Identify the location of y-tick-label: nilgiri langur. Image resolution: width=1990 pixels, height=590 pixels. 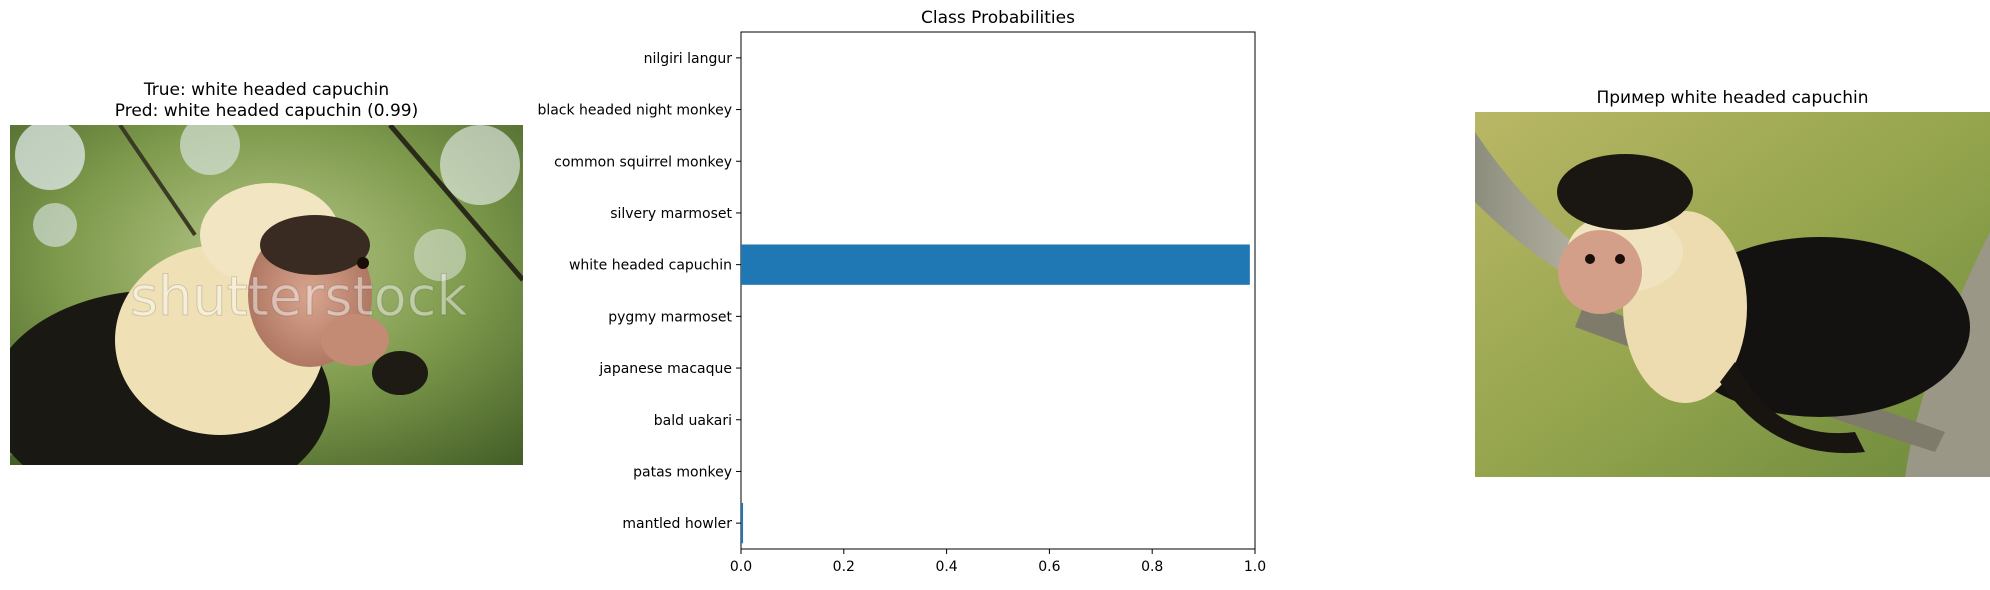
(688, 59).